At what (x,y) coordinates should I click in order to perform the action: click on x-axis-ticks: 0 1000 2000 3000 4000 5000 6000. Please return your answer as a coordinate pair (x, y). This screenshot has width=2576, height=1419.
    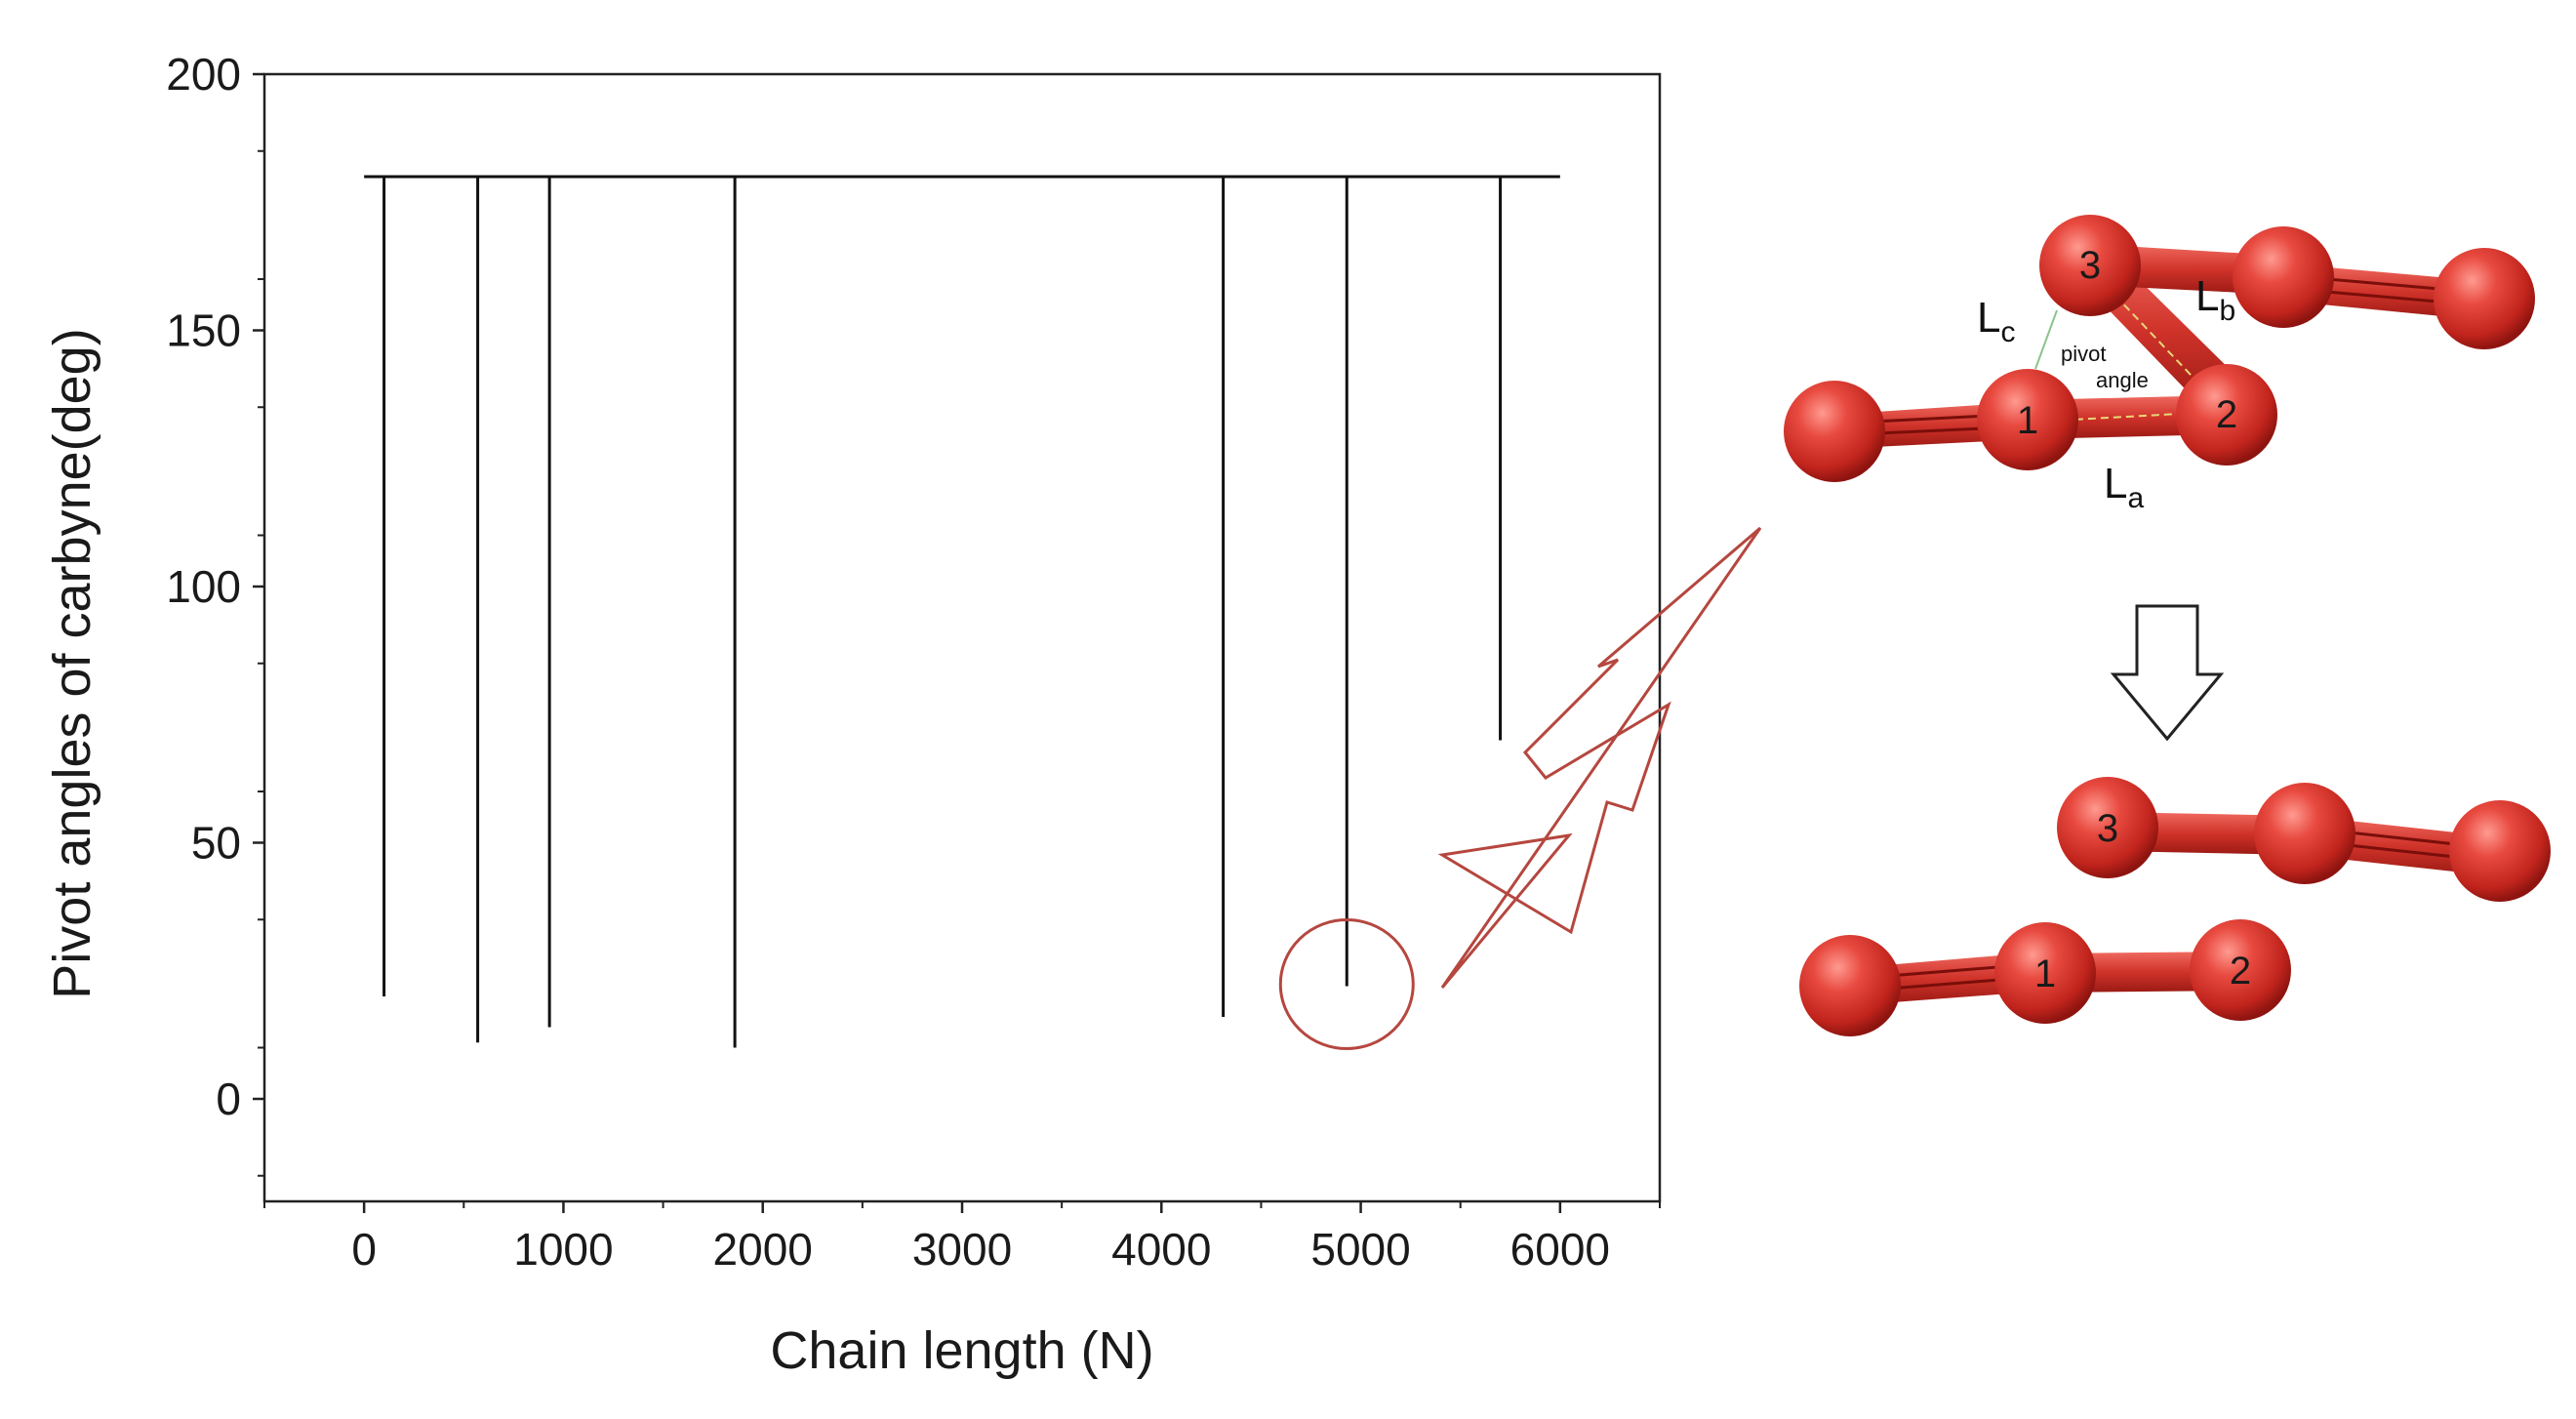
    Looking at the image, I should click on (962, 1238).